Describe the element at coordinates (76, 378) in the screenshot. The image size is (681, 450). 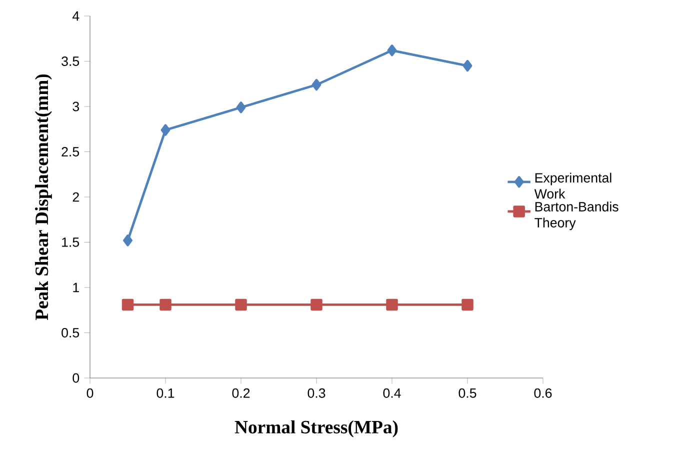
I see `y-tick-label: 0` at that location.